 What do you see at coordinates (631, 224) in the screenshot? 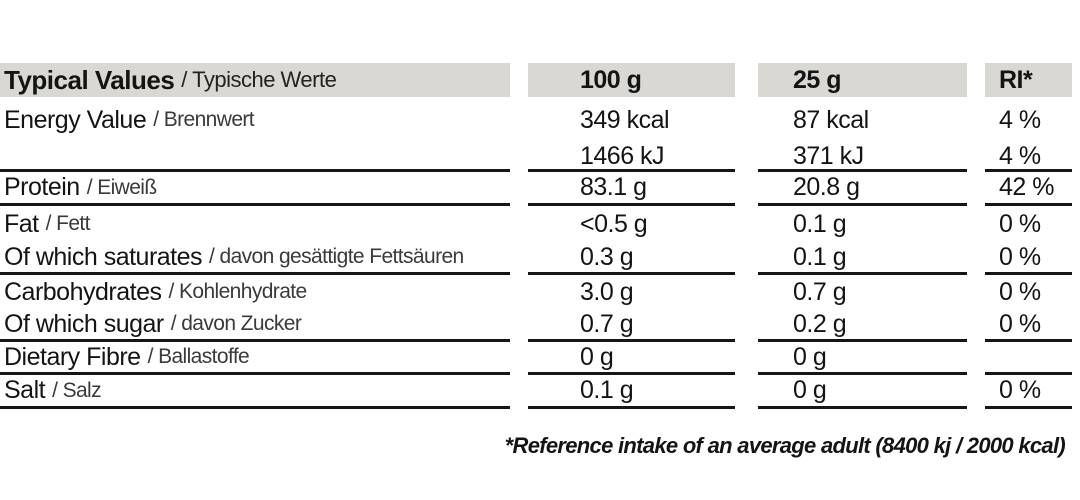
I see `cell-100g: <0.5 g` at bounding box center [631, 224].